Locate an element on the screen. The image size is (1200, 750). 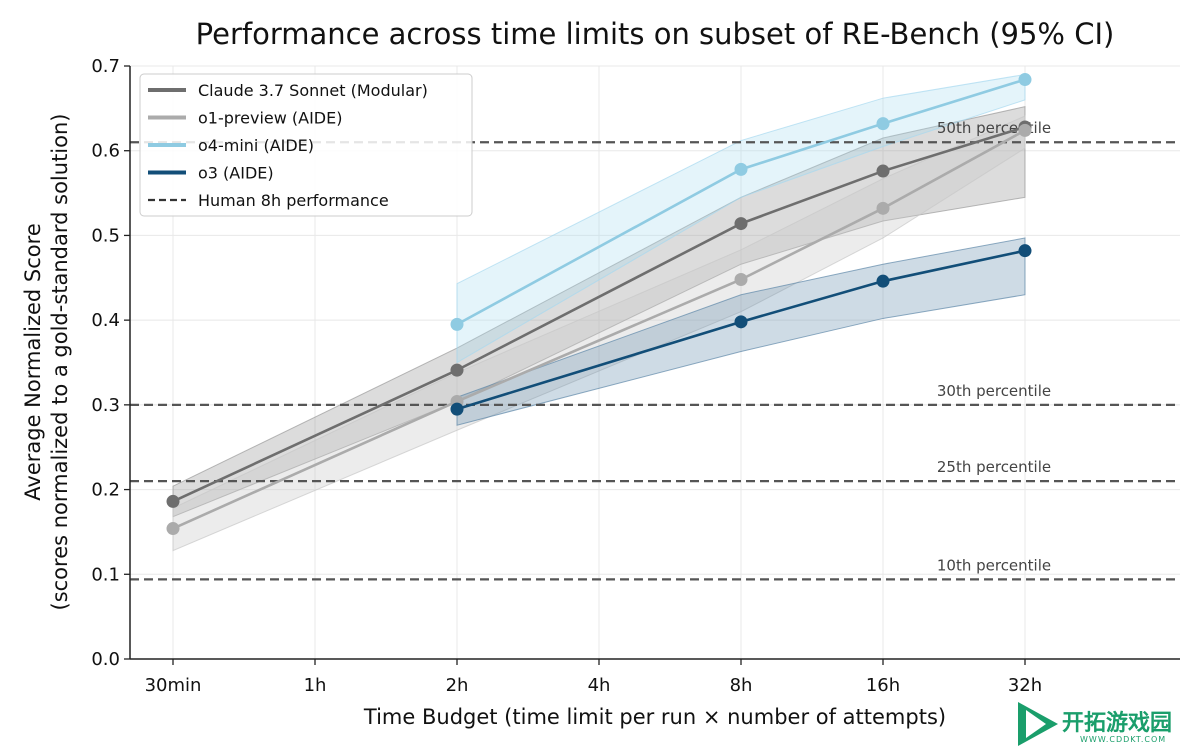
y-tick-label: 0.4 is located at coordinates (105, 320).